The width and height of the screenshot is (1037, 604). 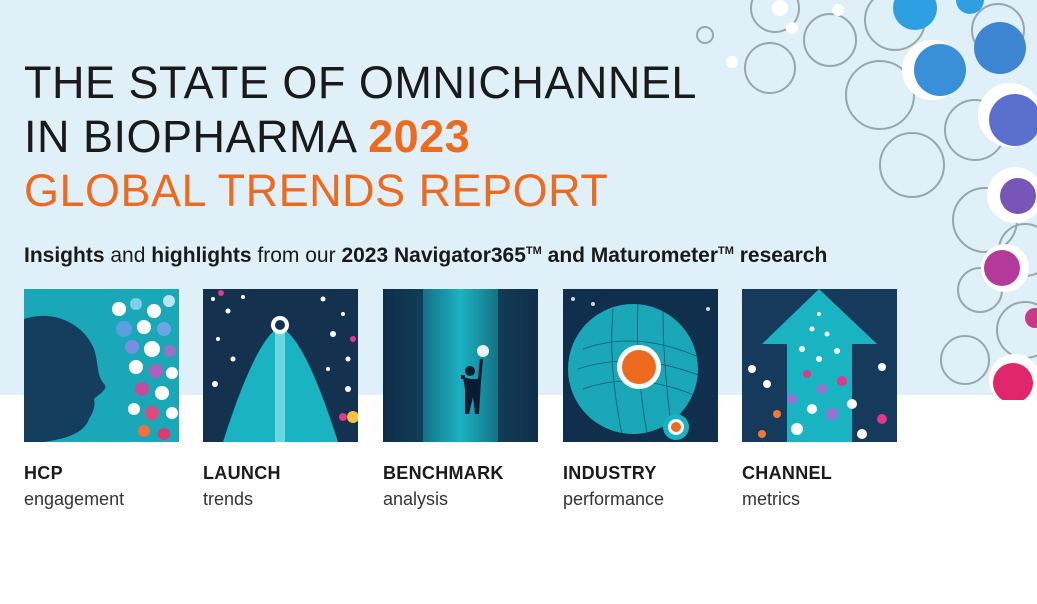 I want to click on card-launch-image, so click(x=280, y=365).